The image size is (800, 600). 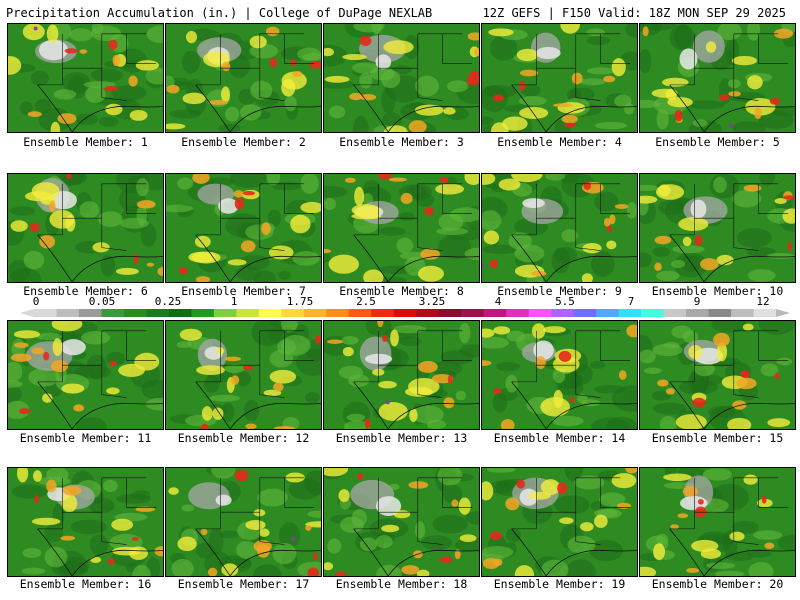 What do you see at coordinates (559, 291) in the screenshot?
I see `ensemble-member-label: Ensemble Member: 9` at bounding box center [559, 291].